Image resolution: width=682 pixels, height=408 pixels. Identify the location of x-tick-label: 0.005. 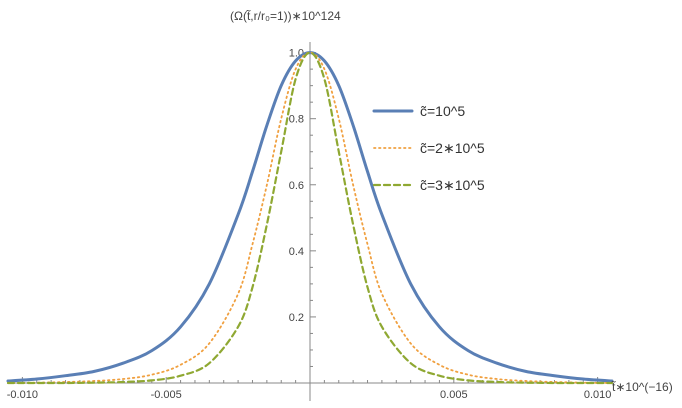
(454, 395).